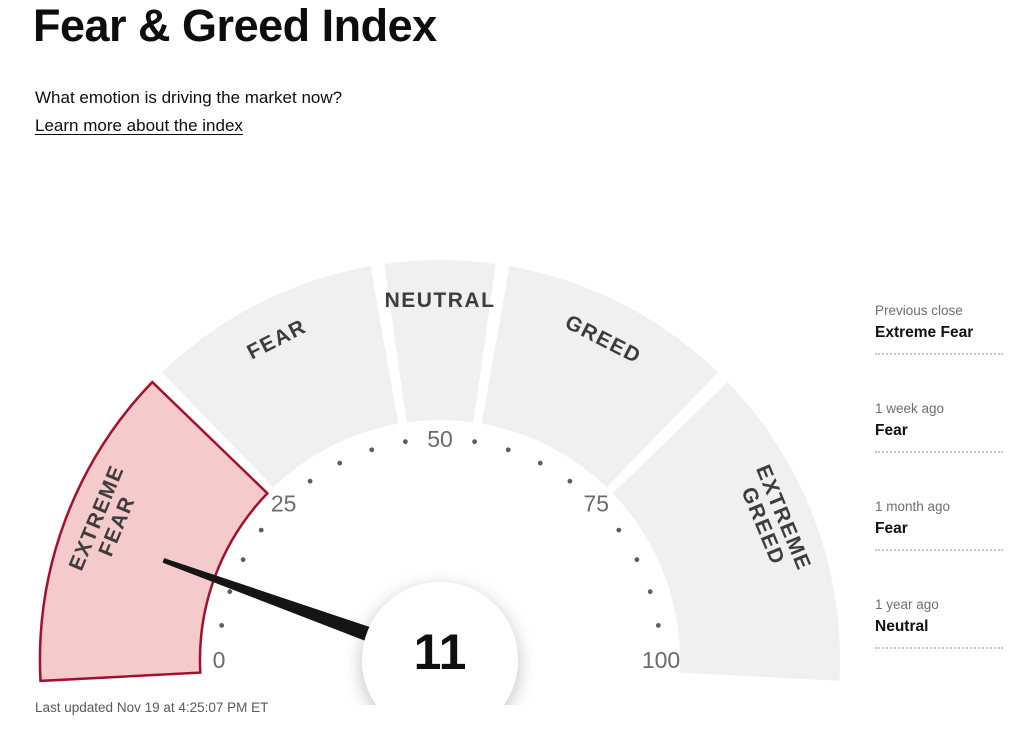 This screenshot has height=735, width=1020. Describe the element at coordinates (940, 427) in the screenshot. I see `history-item-1-week: 1 week ago Fear` at that location.